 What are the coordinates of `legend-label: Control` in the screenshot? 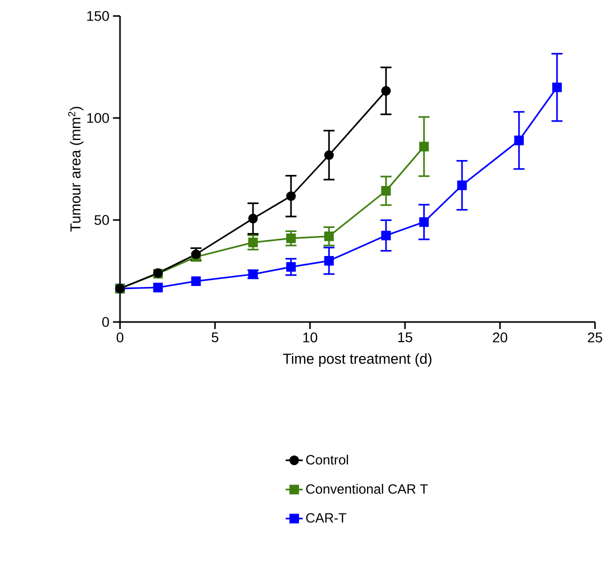 It's located at (327, 459).